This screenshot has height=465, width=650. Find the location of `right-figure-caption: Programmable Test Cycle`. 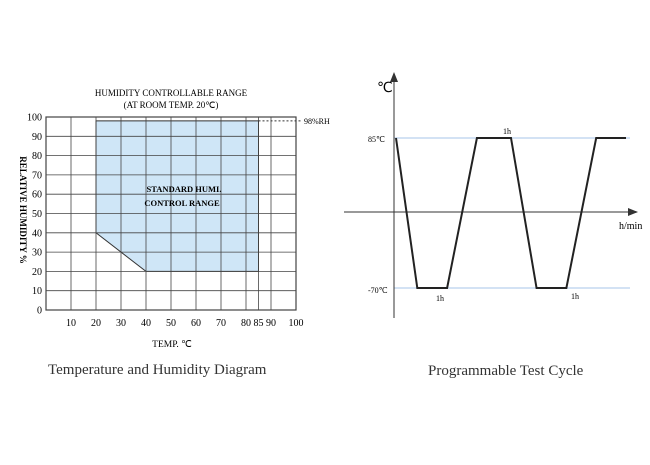

right-figure-caption: Programmable Test Cycle is located at coordinates (506, 371).